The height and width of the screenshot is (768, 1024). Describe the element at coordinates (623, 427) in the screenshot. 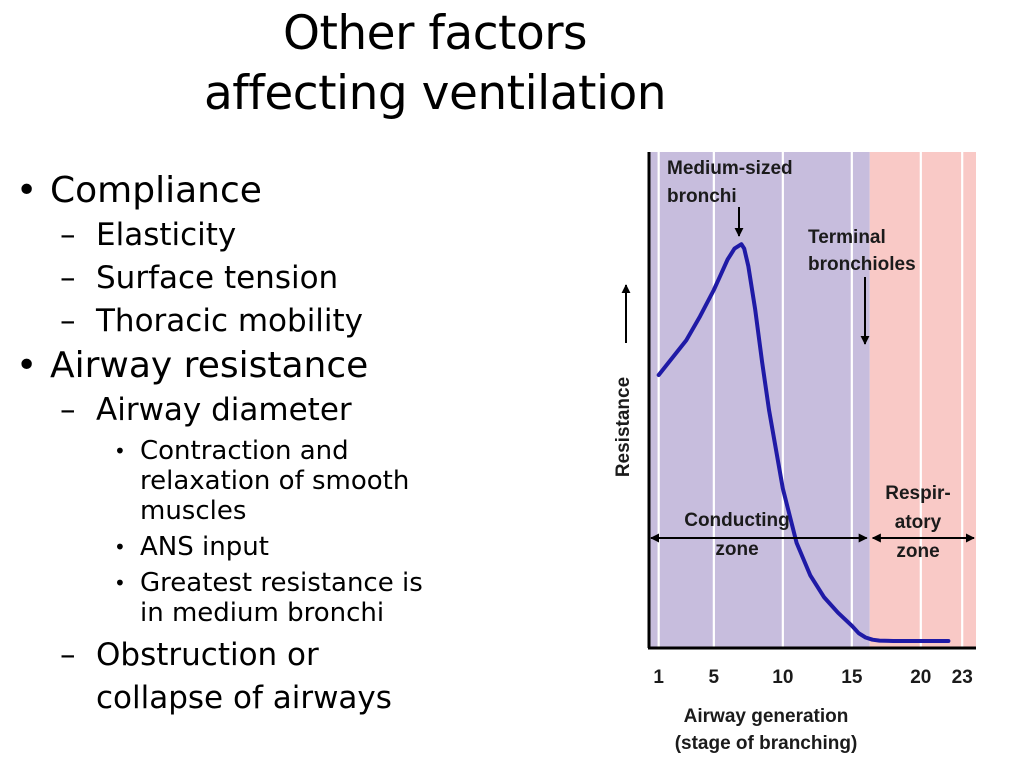

I see `y-axis-label: Resistance` at that location.